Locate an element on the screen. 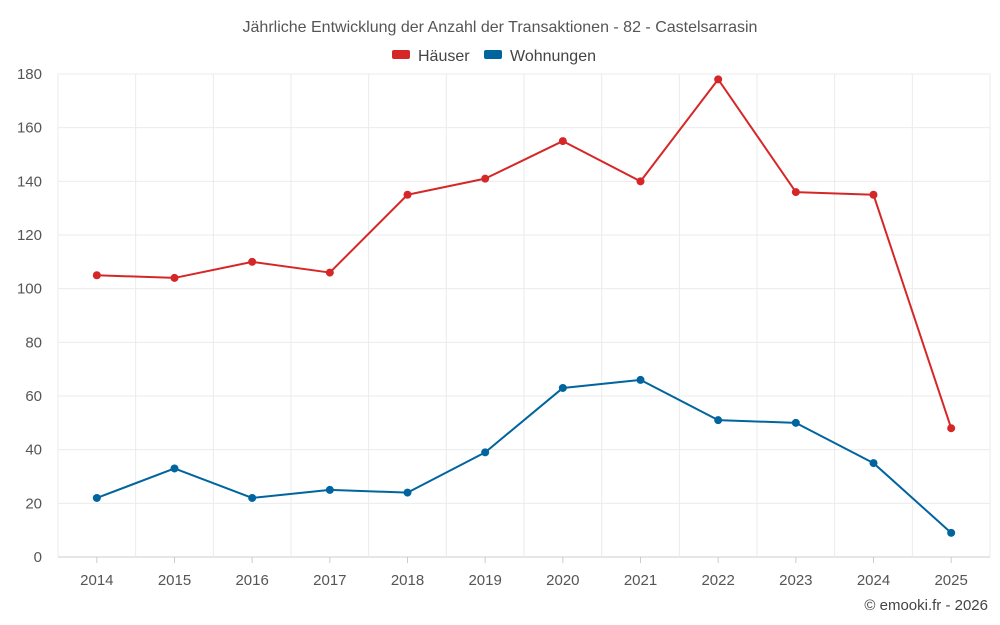 The image size is (1000, 625). y-tick-label: 100 is located at coordinates (29, 289).